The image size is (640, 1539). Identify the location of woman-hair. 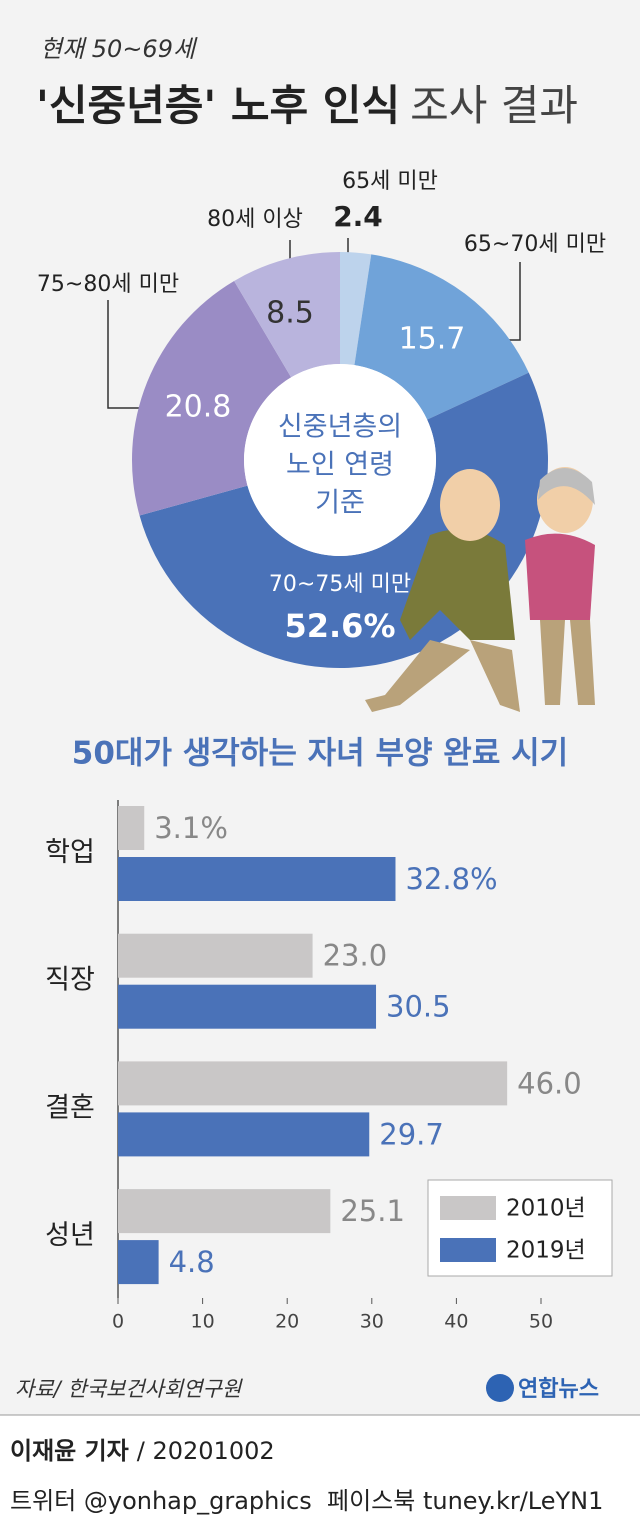
(566, 486).